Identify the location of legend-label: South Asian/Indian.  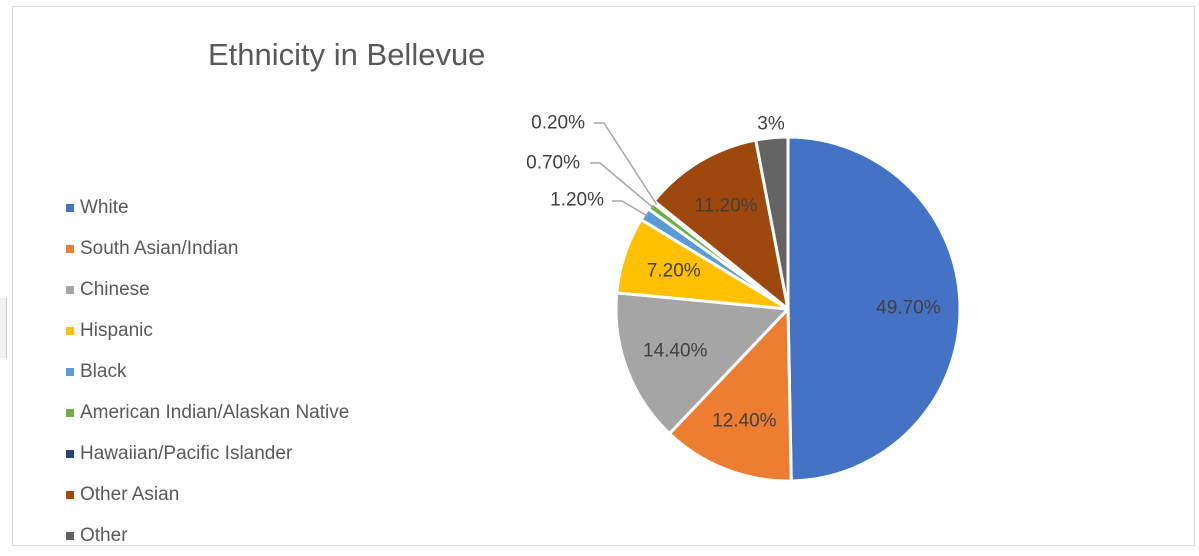
(159, 248).